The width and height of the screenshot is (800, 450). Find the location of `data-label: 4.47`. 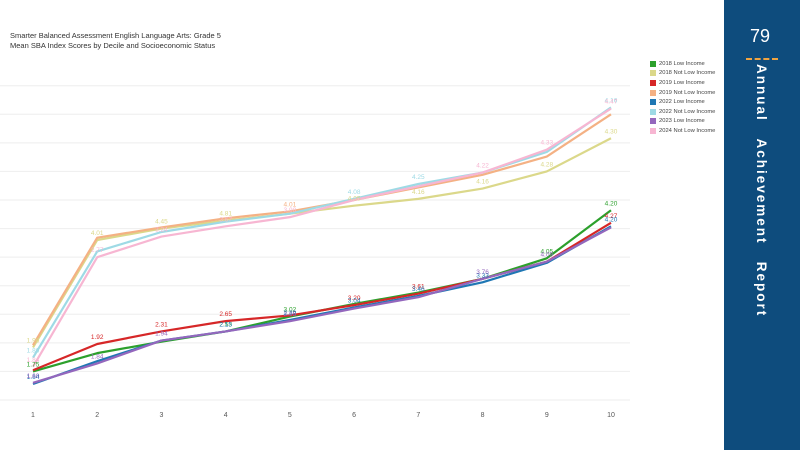

data-label: 4.47 is located at coordinates (611, 102).